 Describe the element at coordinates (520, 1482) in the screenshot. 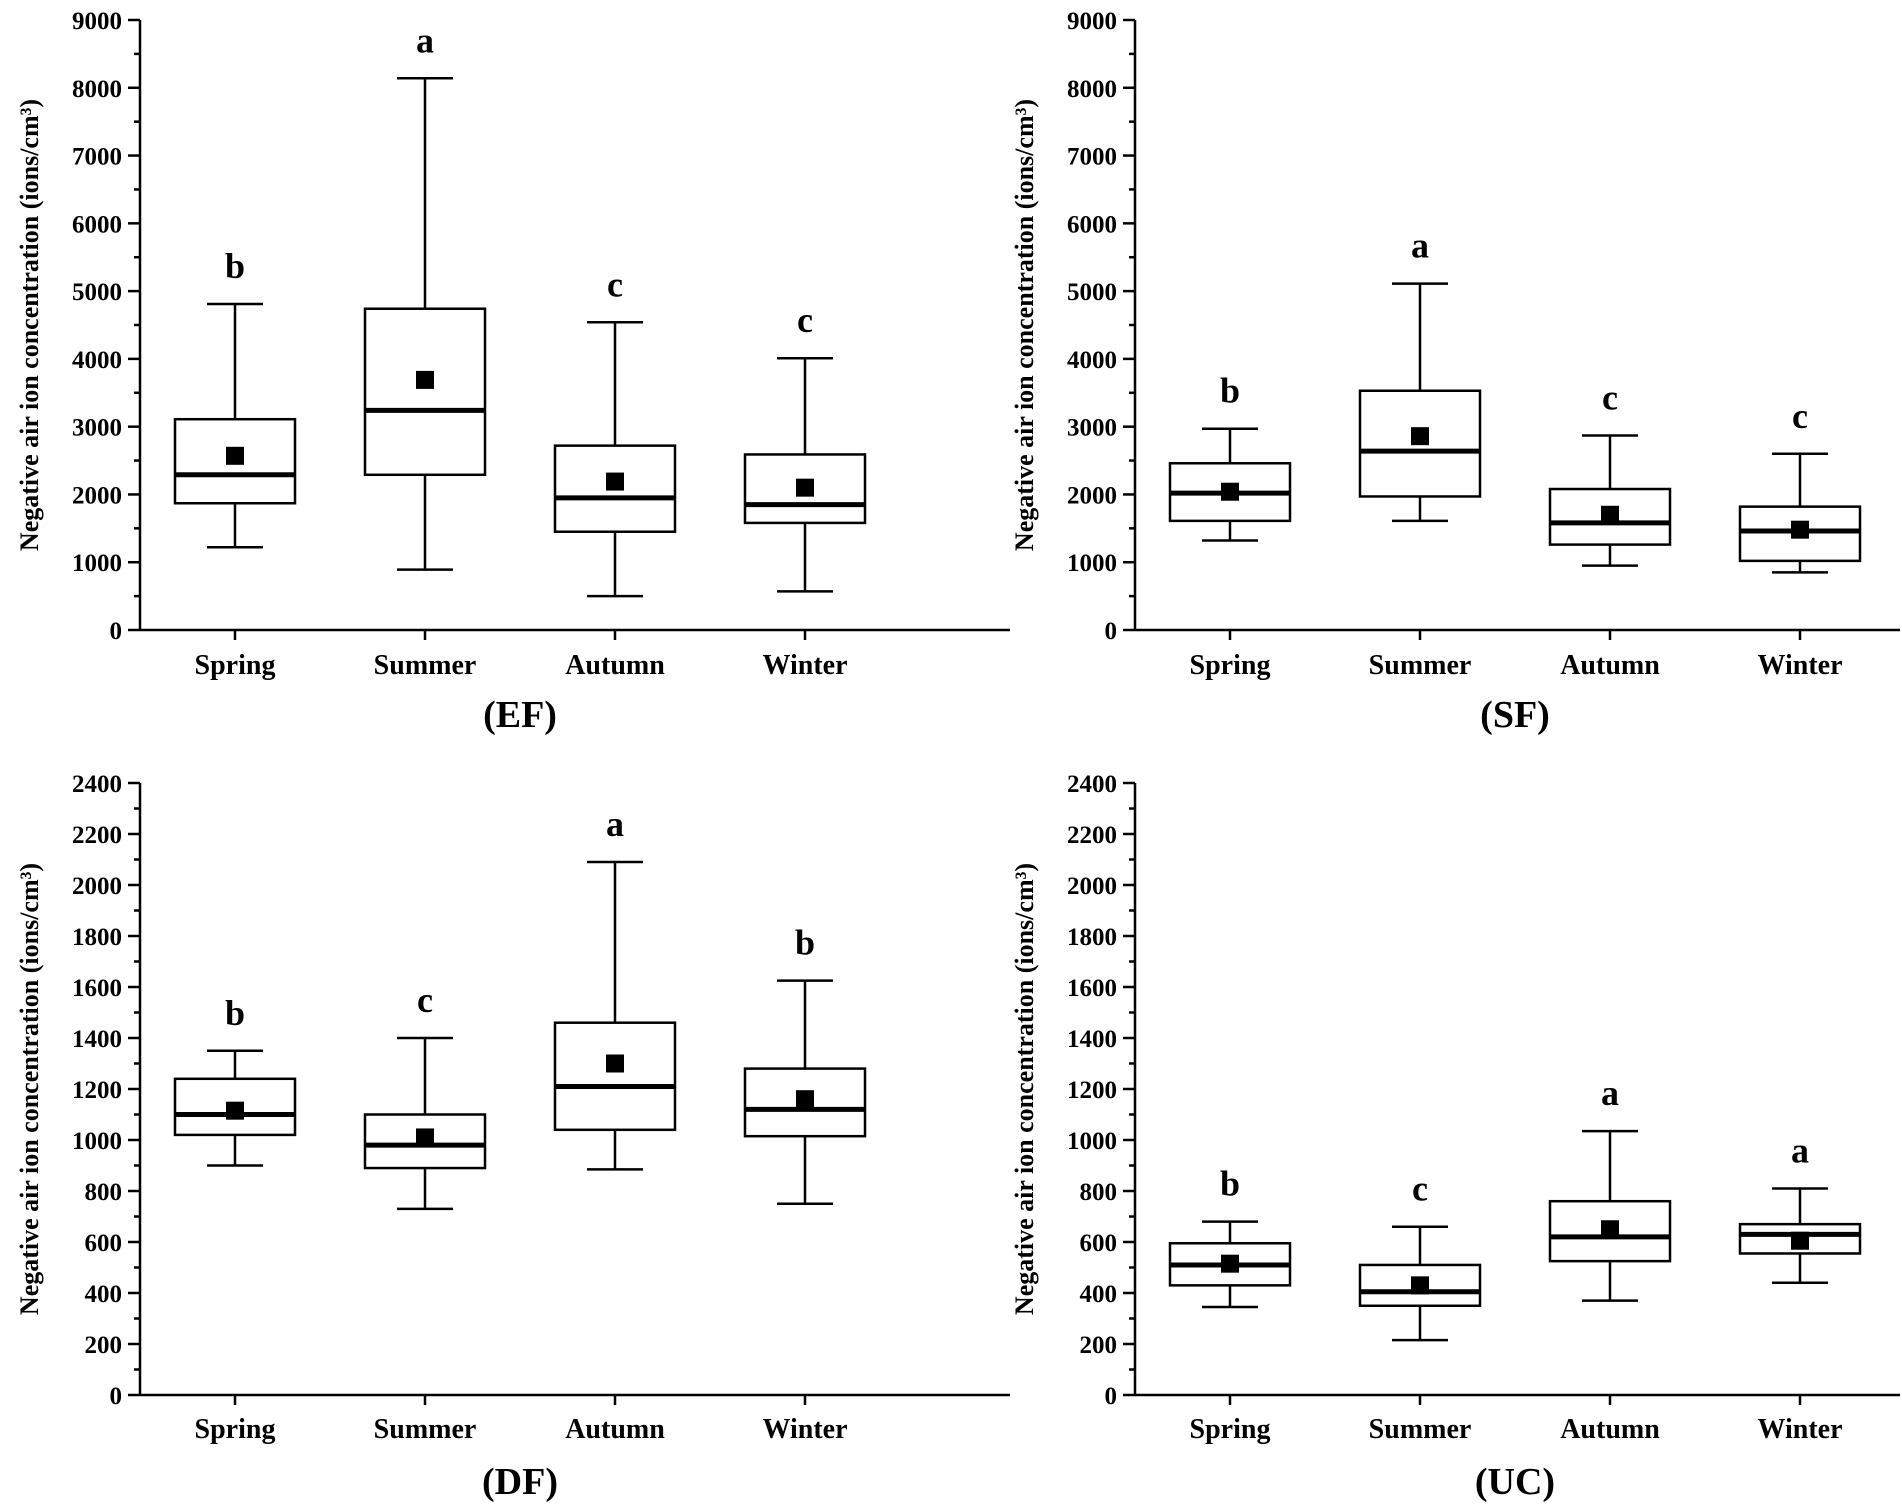

I see `panel-label: (DF)` at that location.